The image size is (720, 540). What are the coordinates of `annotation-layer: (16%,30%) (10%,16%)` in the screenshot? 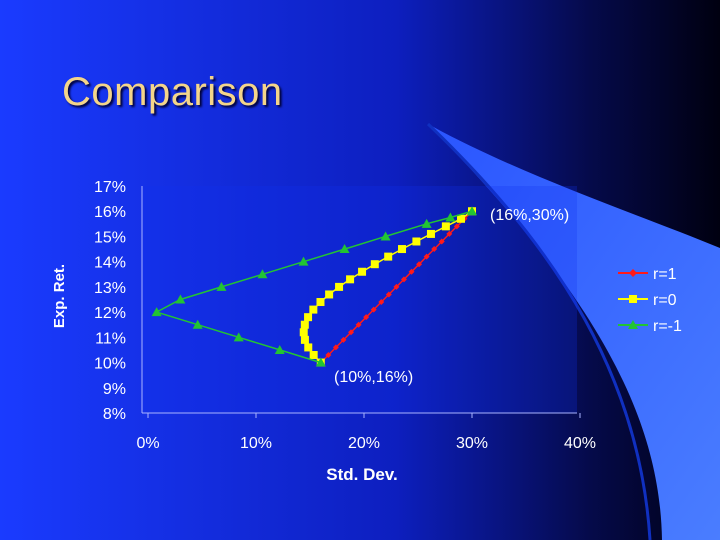 It's located at (451, 296).